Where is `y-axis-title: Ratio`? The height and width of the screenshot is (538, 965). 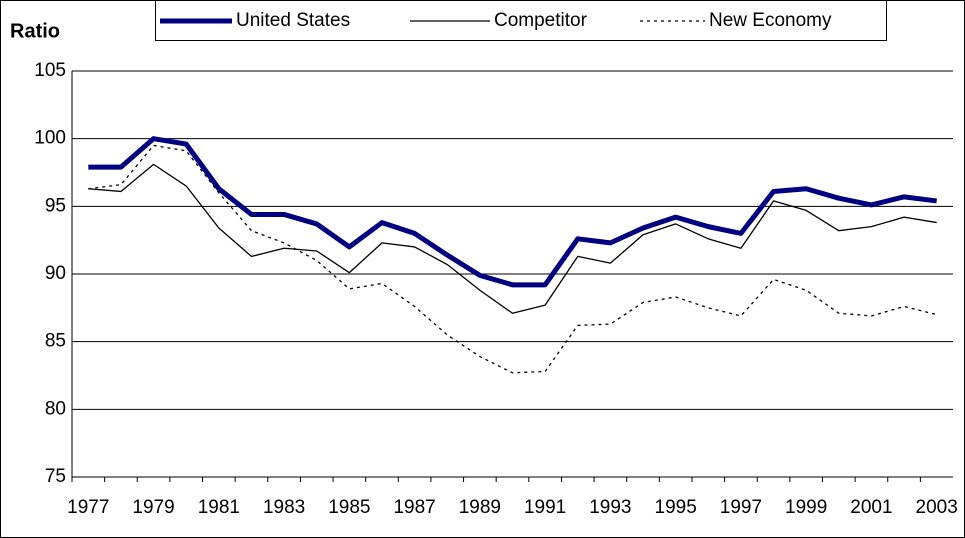 y-axis-title: Ratio is located at coordinates (35, 31).